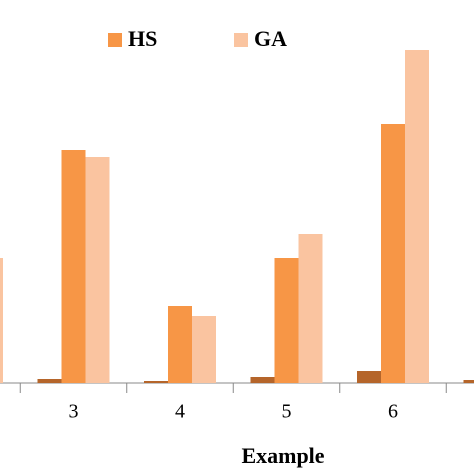 The image size is (474, 474). What do you see at coordinates (74, 412) in the screenshot?
I see `x-tick-label: 3` at bounding box center [74, 412].